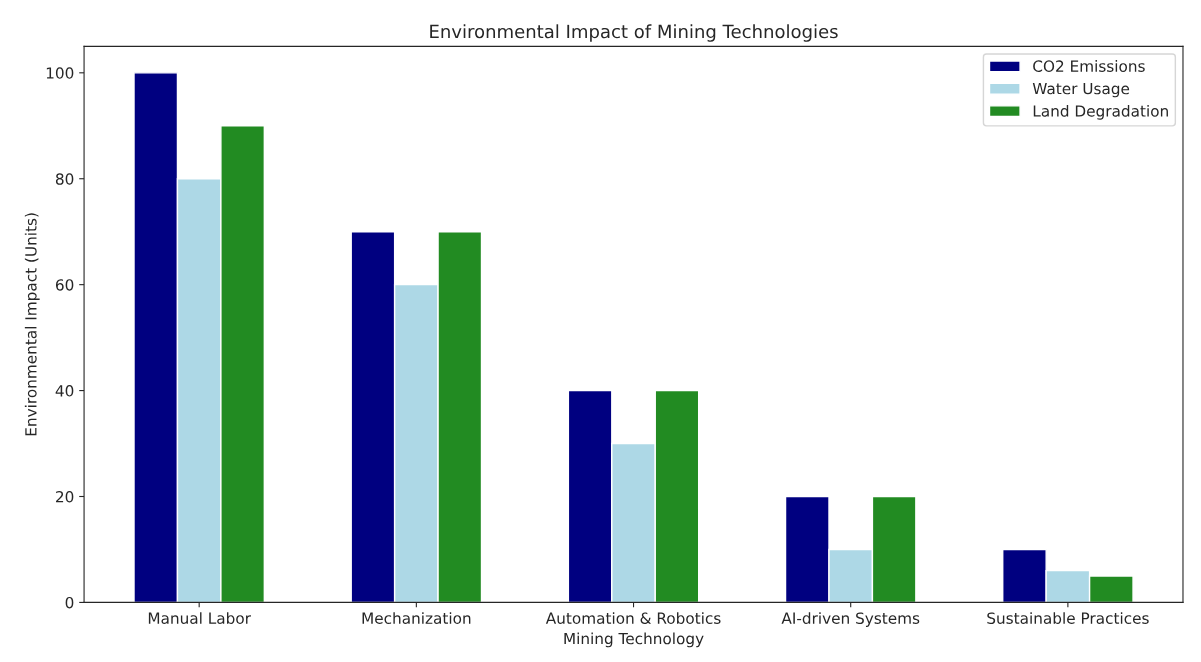 The width and height of the screenshot is (1201, 662). What do you see at coordinates (1100, 112) in the screenshot?
I see `legend-label: Land Degradation` at bounding box center [1100, 112].